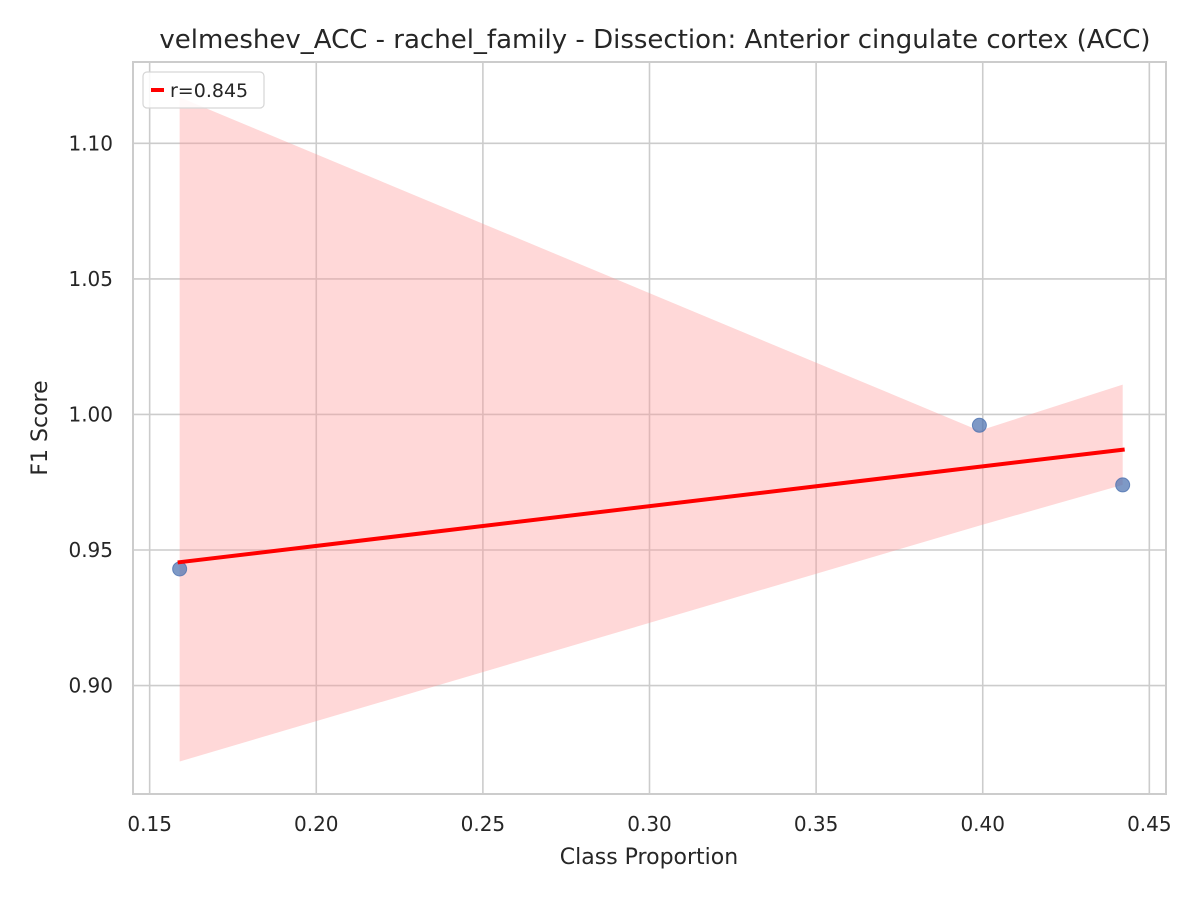  What do you see at coordinates (149, 824) in the screenshot?
I see `x-tick-label: 0.15` at bounding box center [149, 824].